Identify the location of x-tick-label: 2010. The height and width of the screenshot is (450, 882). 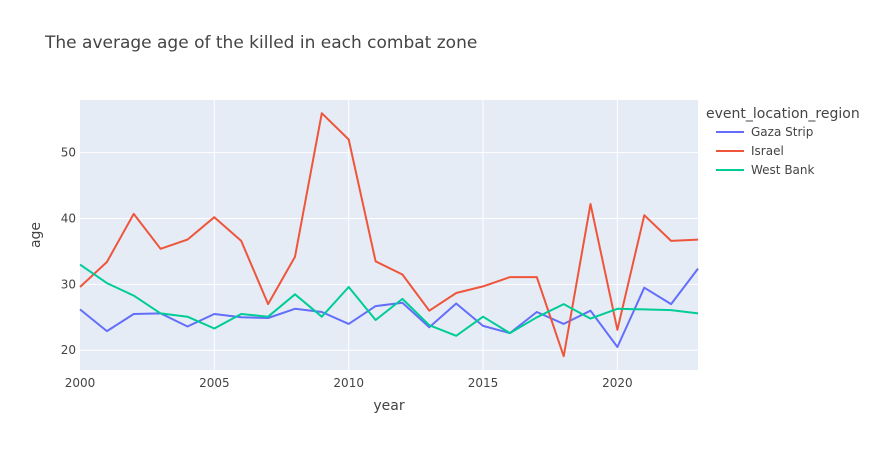
(348, 383).